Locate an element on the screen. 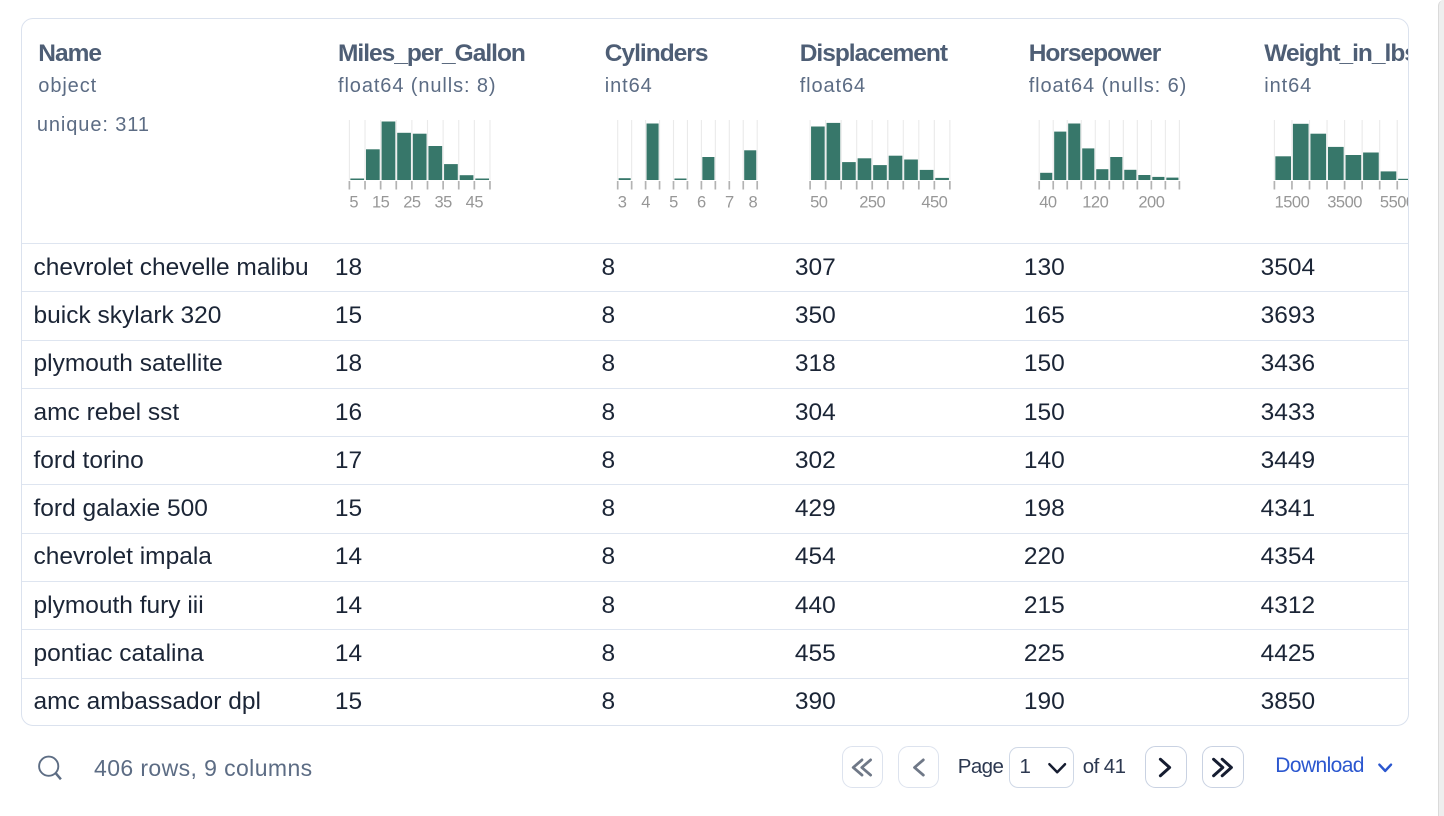 Image resolution: width=1444 pixels, height=816 pixels. svg-text: 3 is located at coordinates (621, 202).